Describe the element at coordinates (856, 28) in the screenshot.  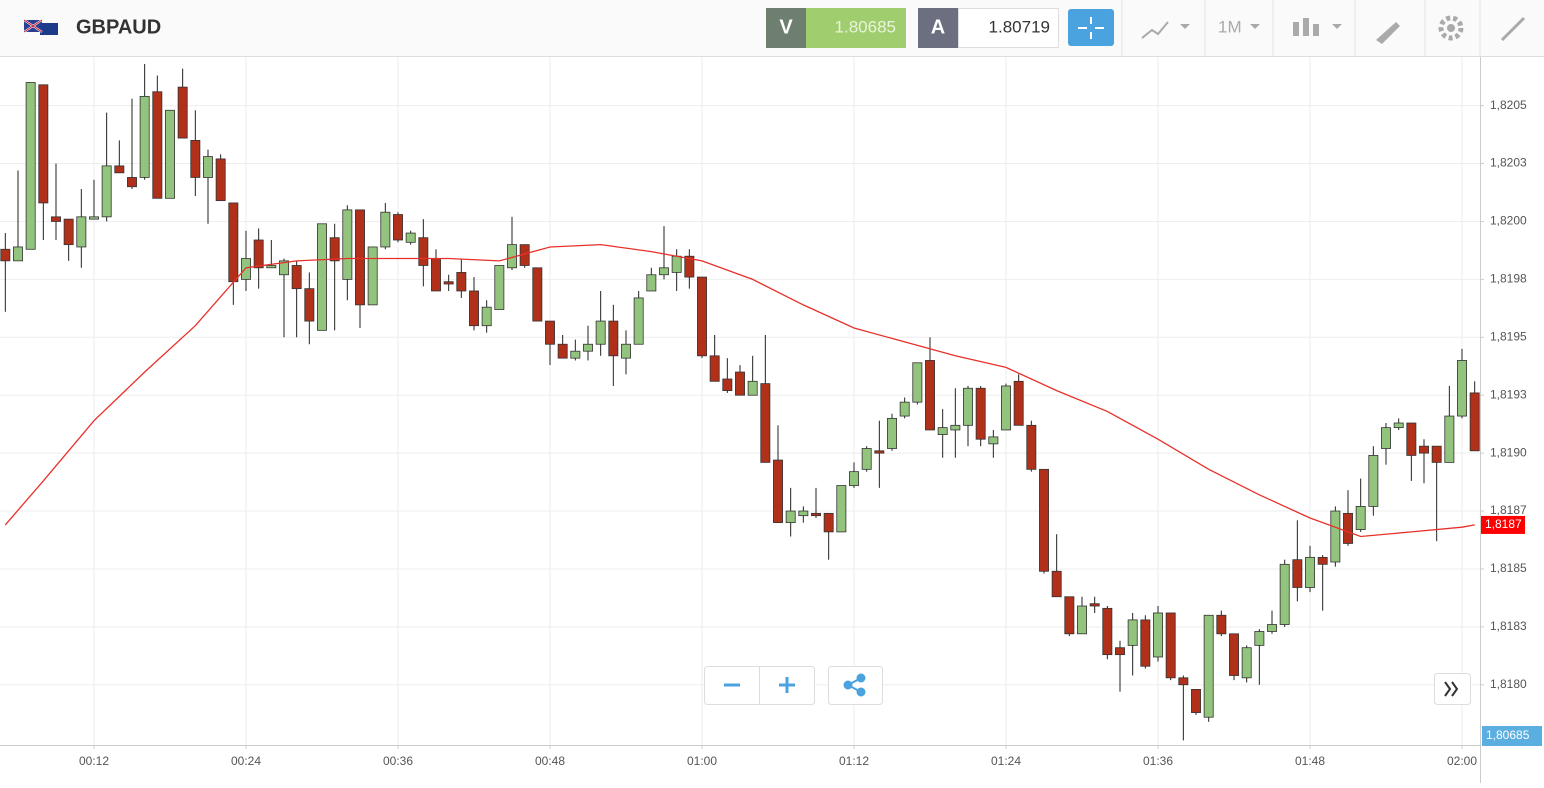
I see `sell-price-box` at that location.